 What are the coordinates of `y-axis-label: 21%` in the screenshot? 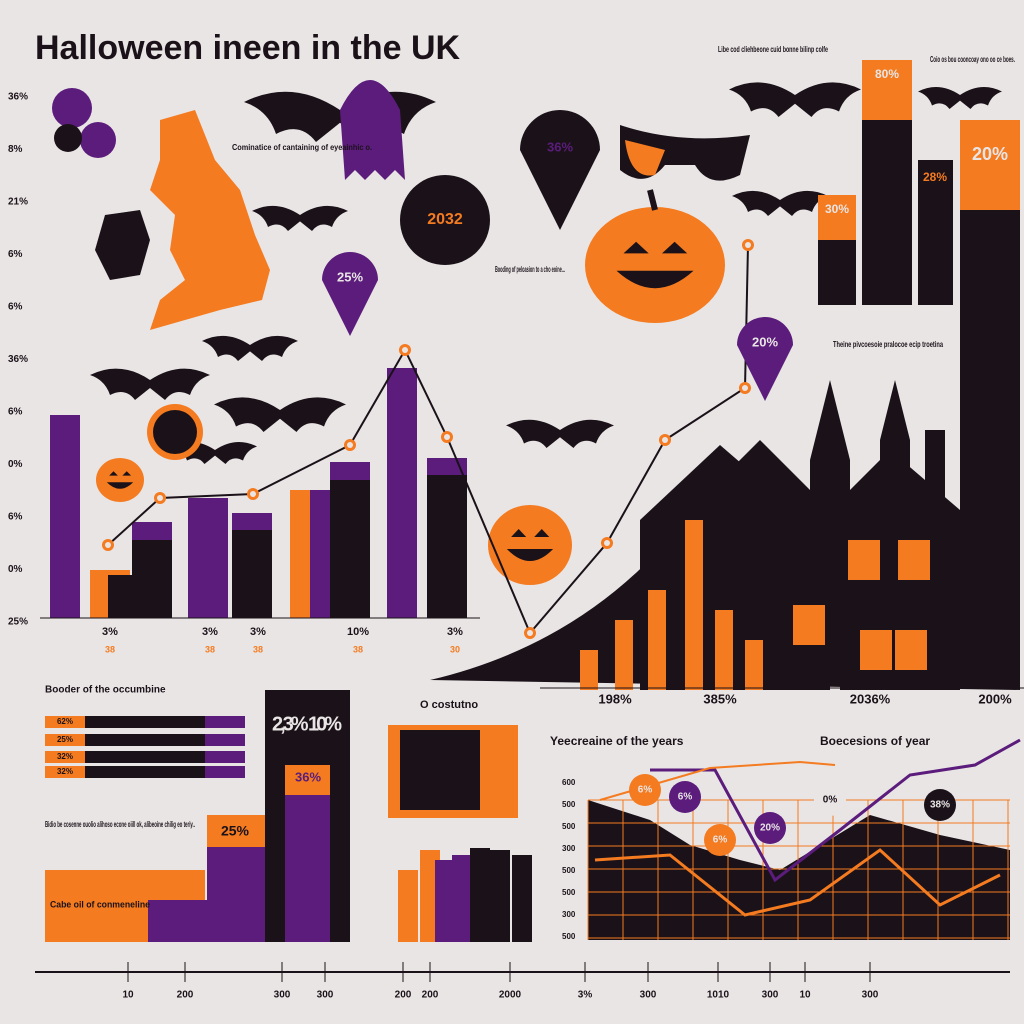 It's located at (18, 202).